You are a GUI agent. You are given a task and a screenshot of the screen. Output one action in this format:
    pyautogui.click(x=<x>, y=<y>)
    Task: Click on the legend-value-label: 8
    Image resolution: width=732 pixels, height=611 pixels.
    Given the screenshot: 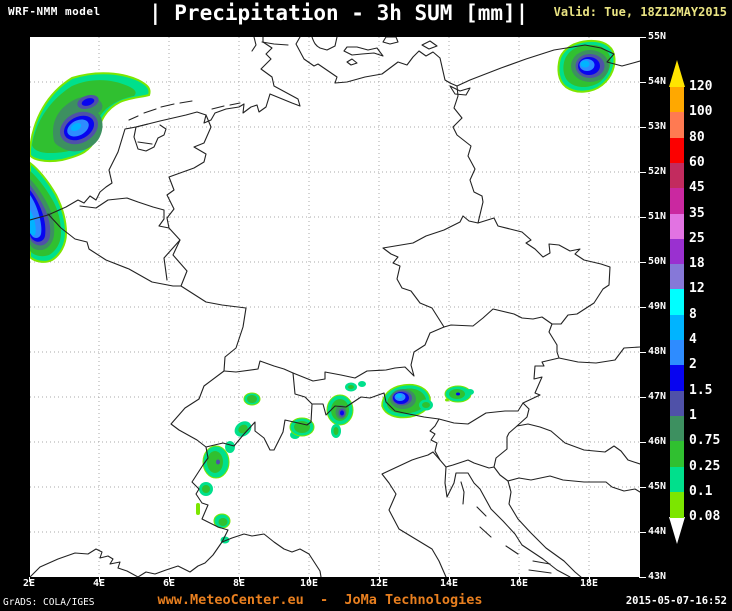 What is the action you would take?
    pyautogui.click(x=693, y=314)
    